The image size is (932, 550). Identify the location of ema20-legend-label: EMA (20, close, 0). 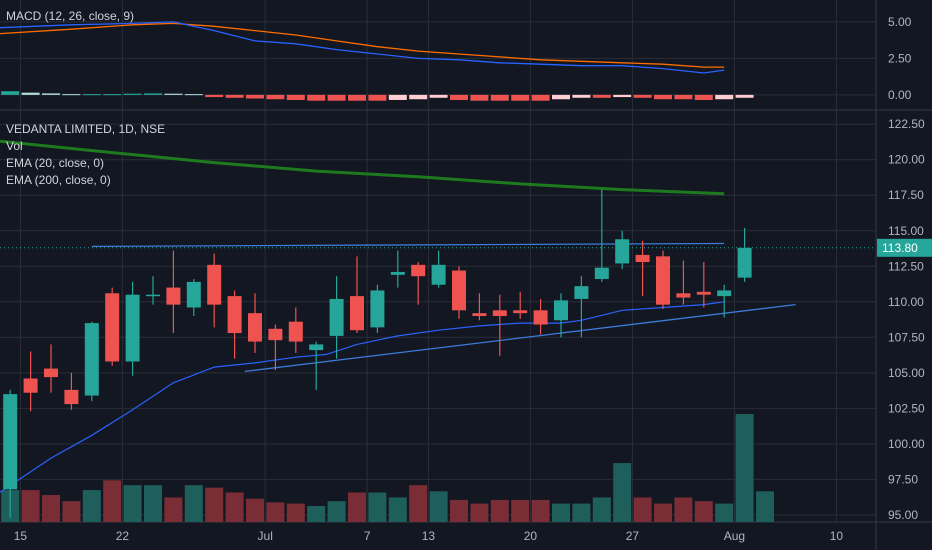
(55, 163).